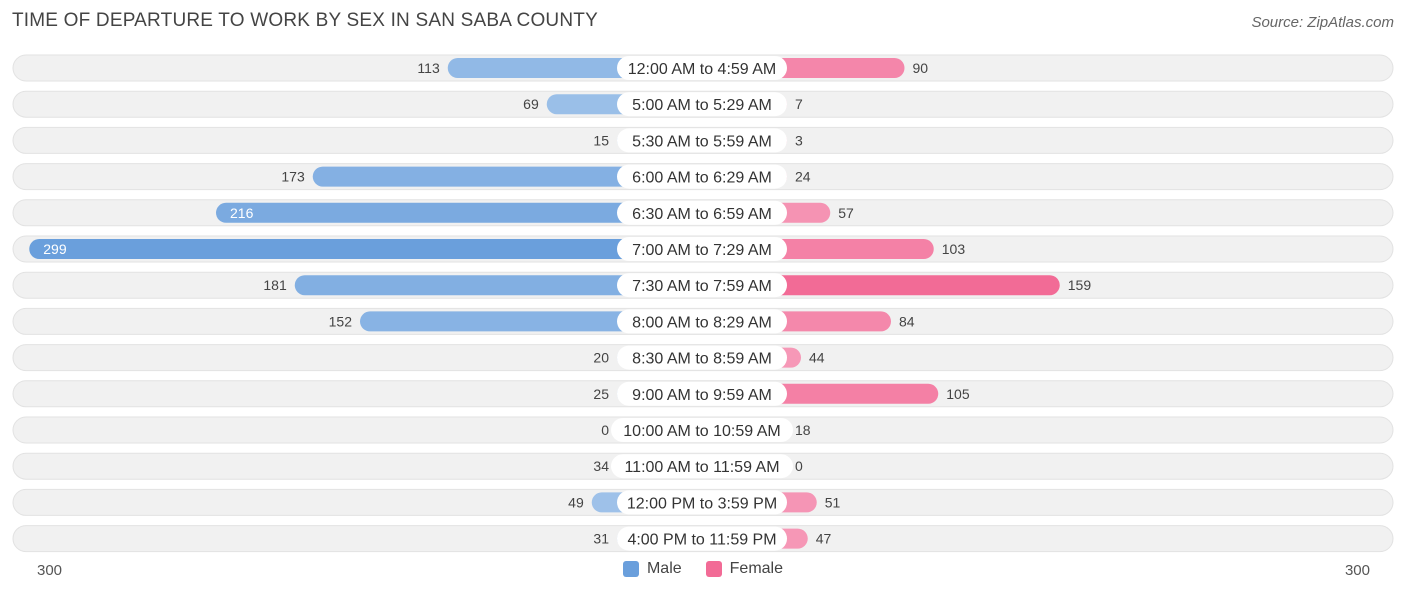 Image resolution: width=1406 pixels, height=594 pixels. I want to click on value-label-female: 159, so click(1080, 285).